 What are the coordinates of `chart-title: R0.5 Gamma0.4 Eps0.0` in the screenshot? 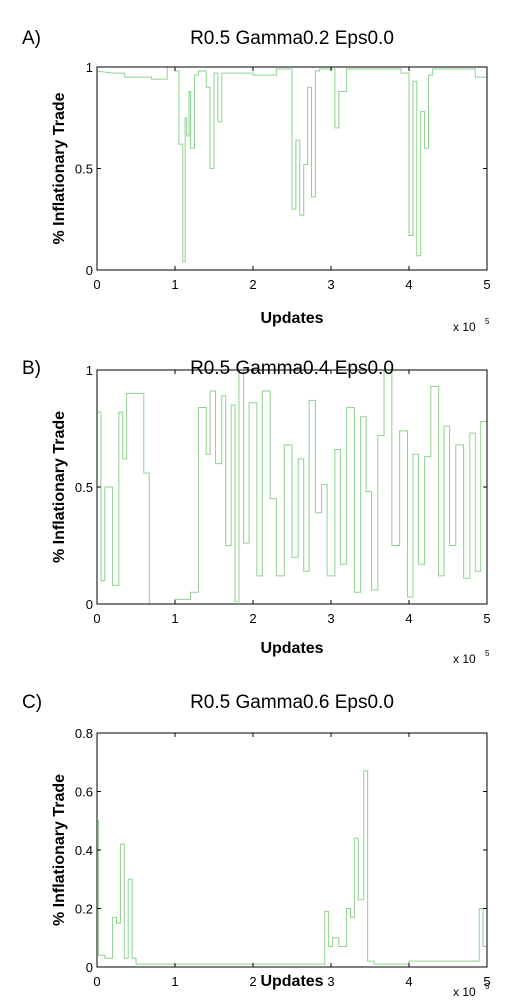 It's located at (292, 368).